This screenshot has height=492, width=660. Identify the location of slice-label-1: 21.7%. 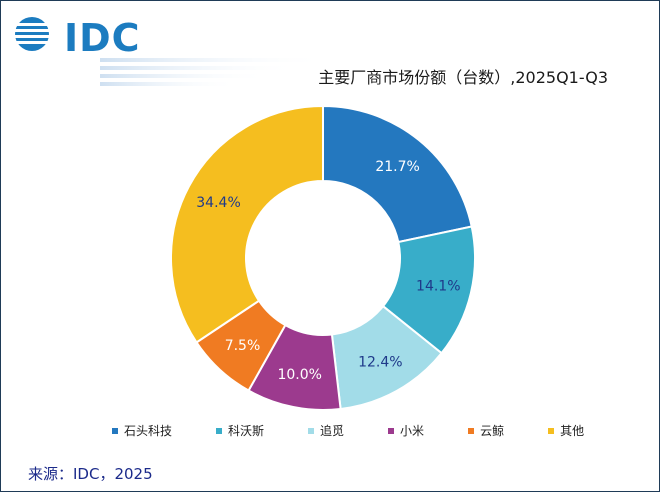
(397, 167).